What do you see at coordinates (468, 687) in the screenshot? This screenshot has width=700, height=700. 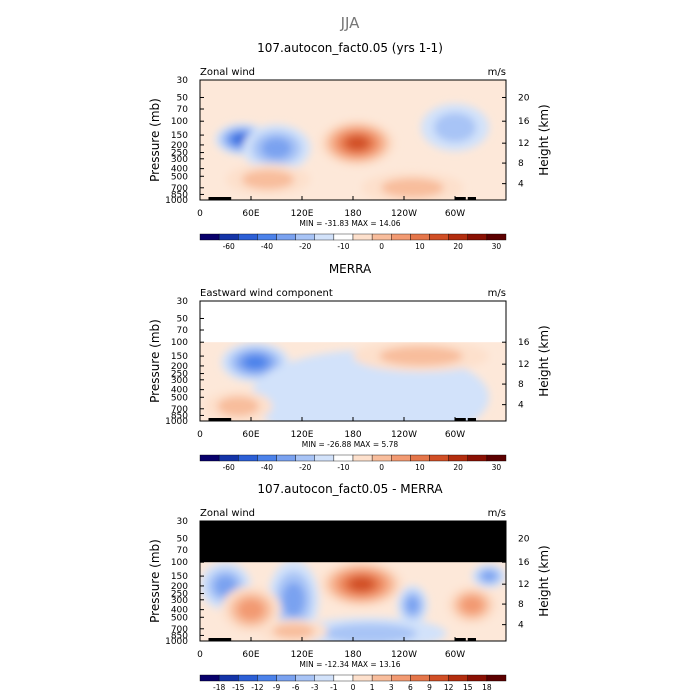 I see `colorbar-label: 15` at bounding box center [468, 687].